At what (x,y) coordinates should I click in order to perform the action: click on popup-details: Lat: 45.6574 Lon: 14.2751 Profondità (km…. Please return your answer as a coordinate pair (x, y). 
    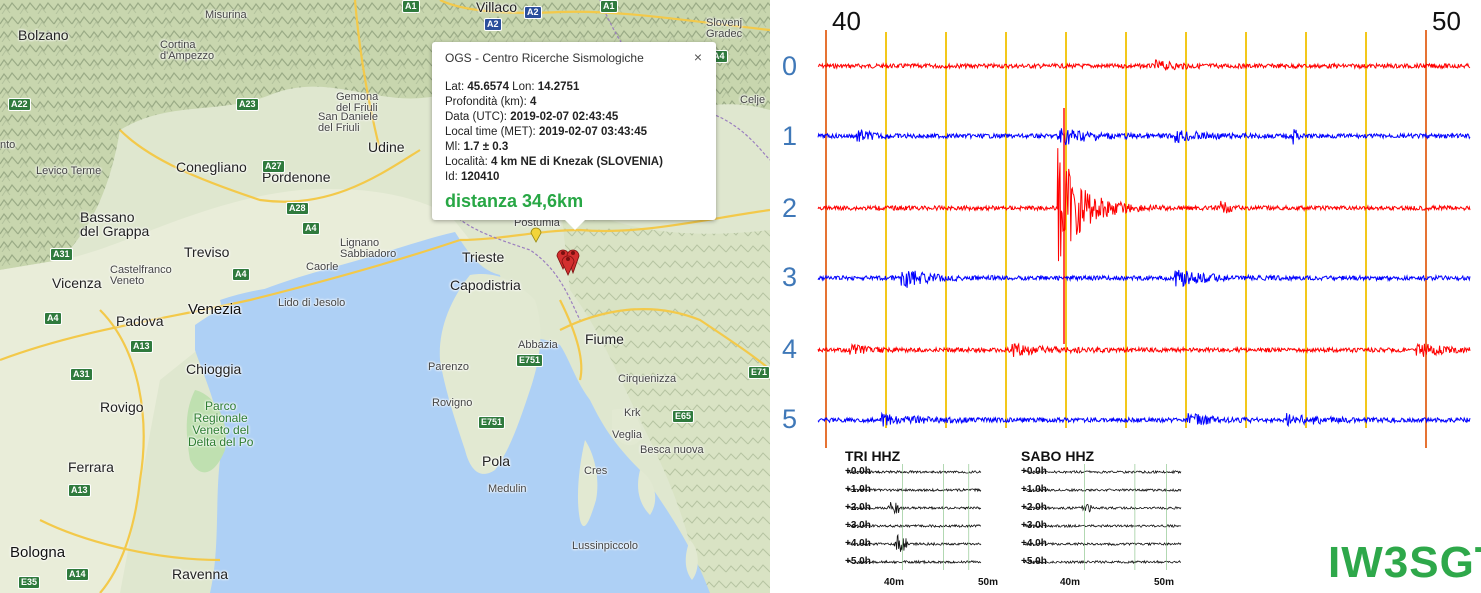
    Looking at the image, I should click on (554, 132).